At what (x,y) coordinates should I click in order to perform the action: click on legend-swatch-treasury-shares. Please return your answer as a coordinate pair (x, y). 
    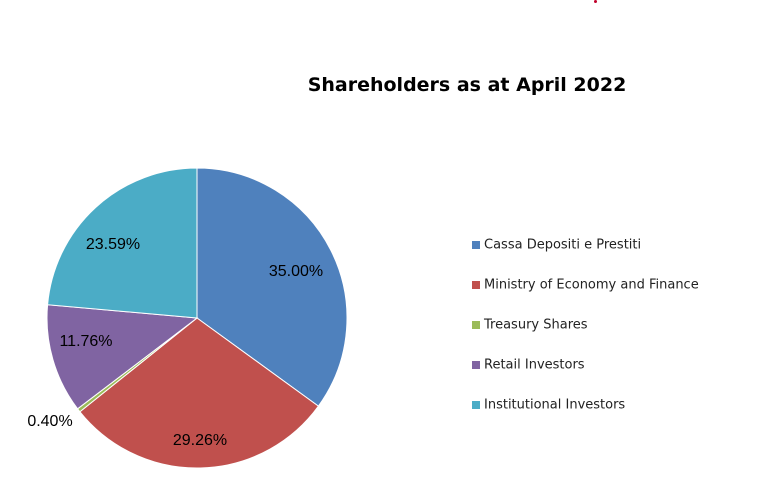
    Looking at the image, I should click on (476, 325).